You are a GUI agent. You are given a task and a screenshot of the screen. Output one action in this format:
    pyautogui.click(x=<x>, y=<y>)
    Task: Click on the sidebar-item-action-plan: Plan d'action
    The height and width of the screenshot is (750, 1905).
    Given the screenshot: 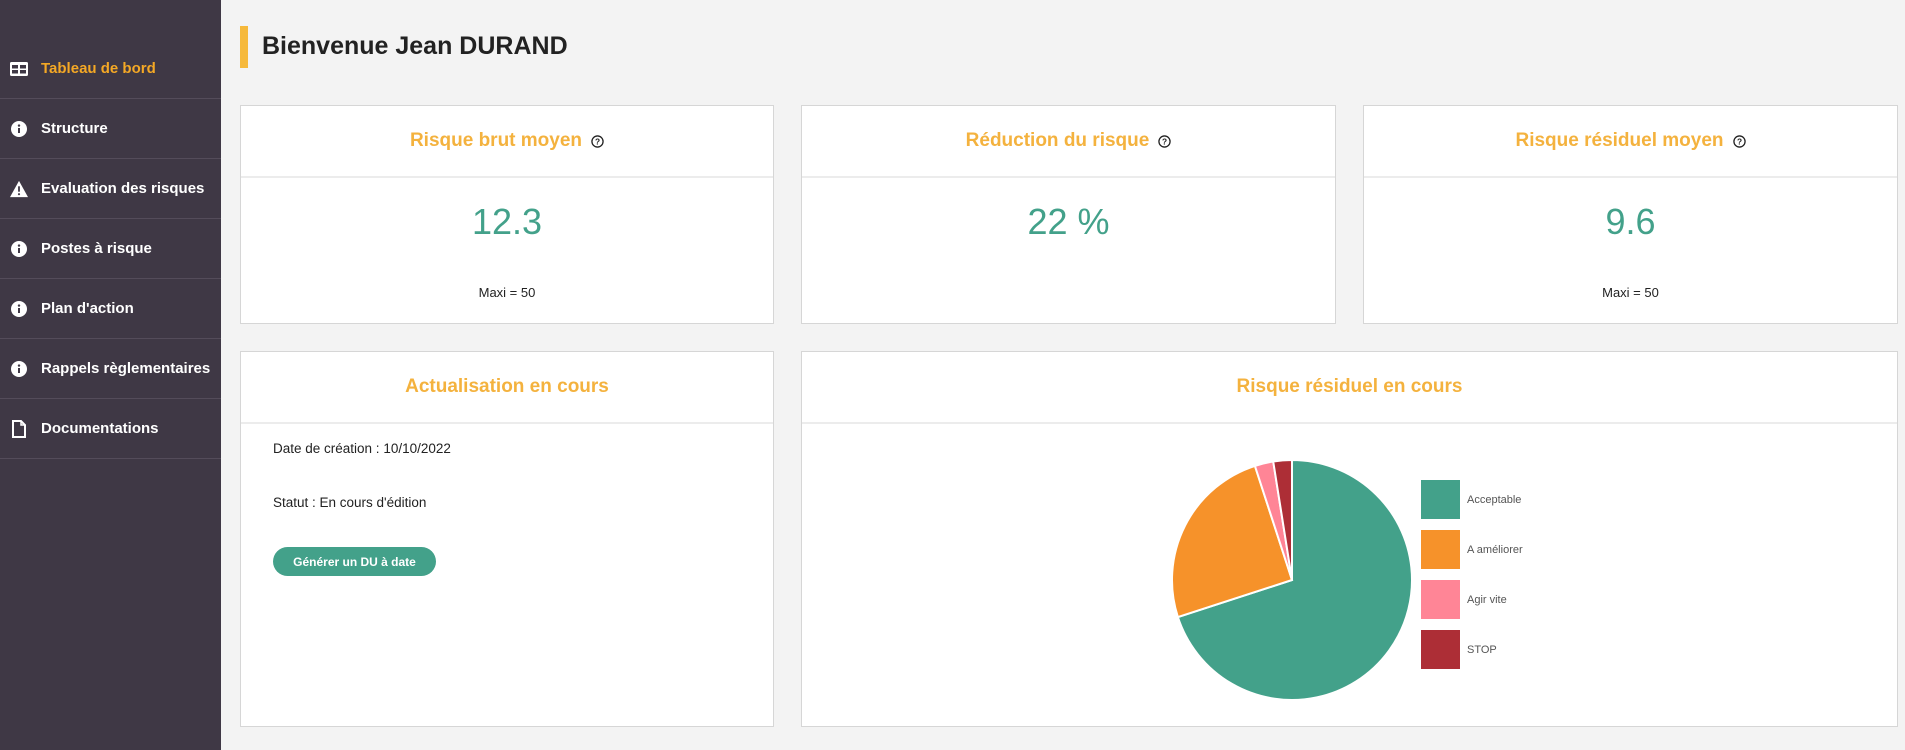 What is the action you would take?
    pyautogui.click(x=110, y=309)
    